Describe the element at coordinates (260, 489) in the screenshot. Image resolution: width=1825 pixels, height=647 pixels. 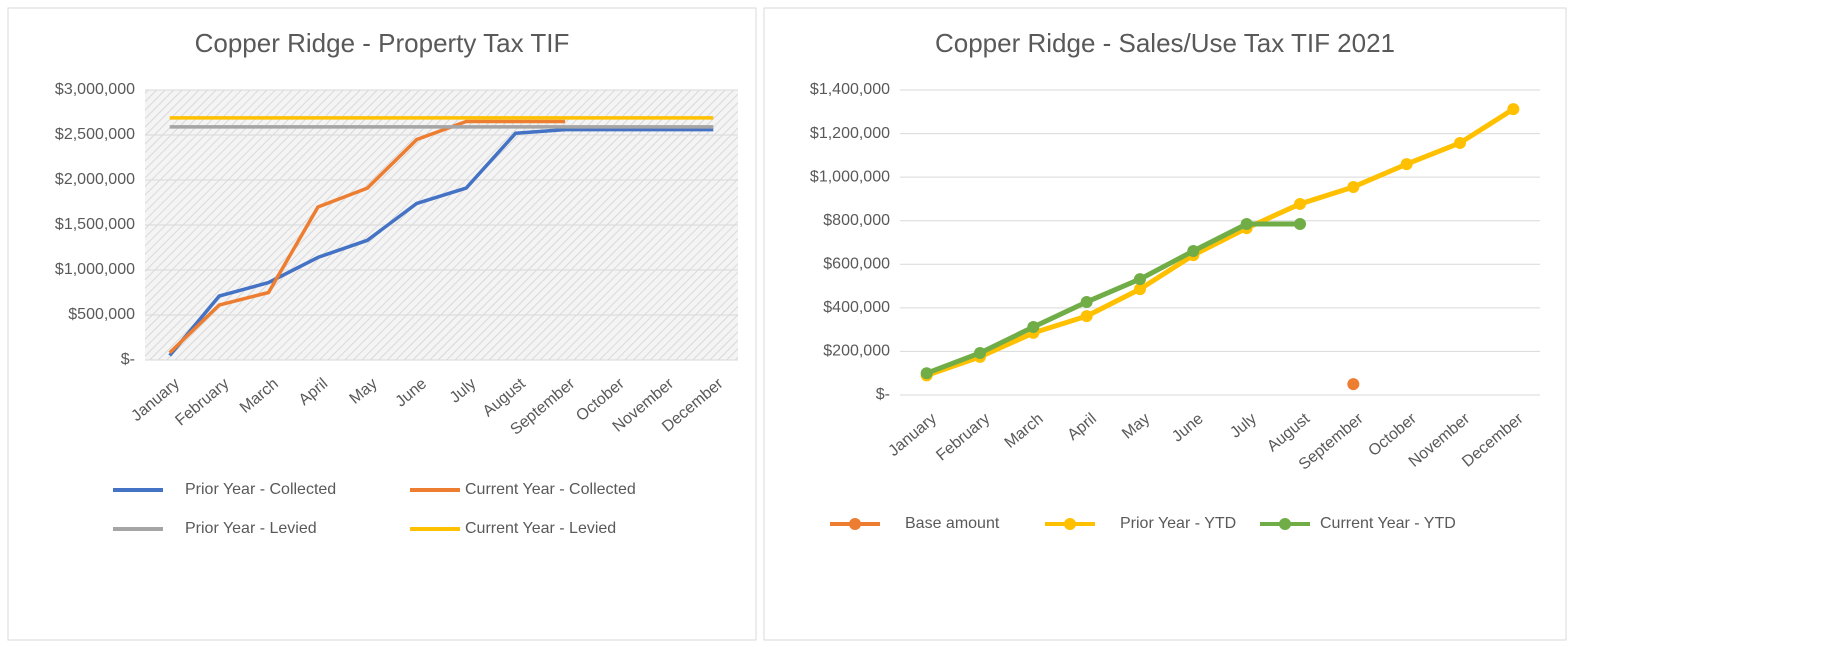
I see `legend-label: Prior Year - Collected` at that location.